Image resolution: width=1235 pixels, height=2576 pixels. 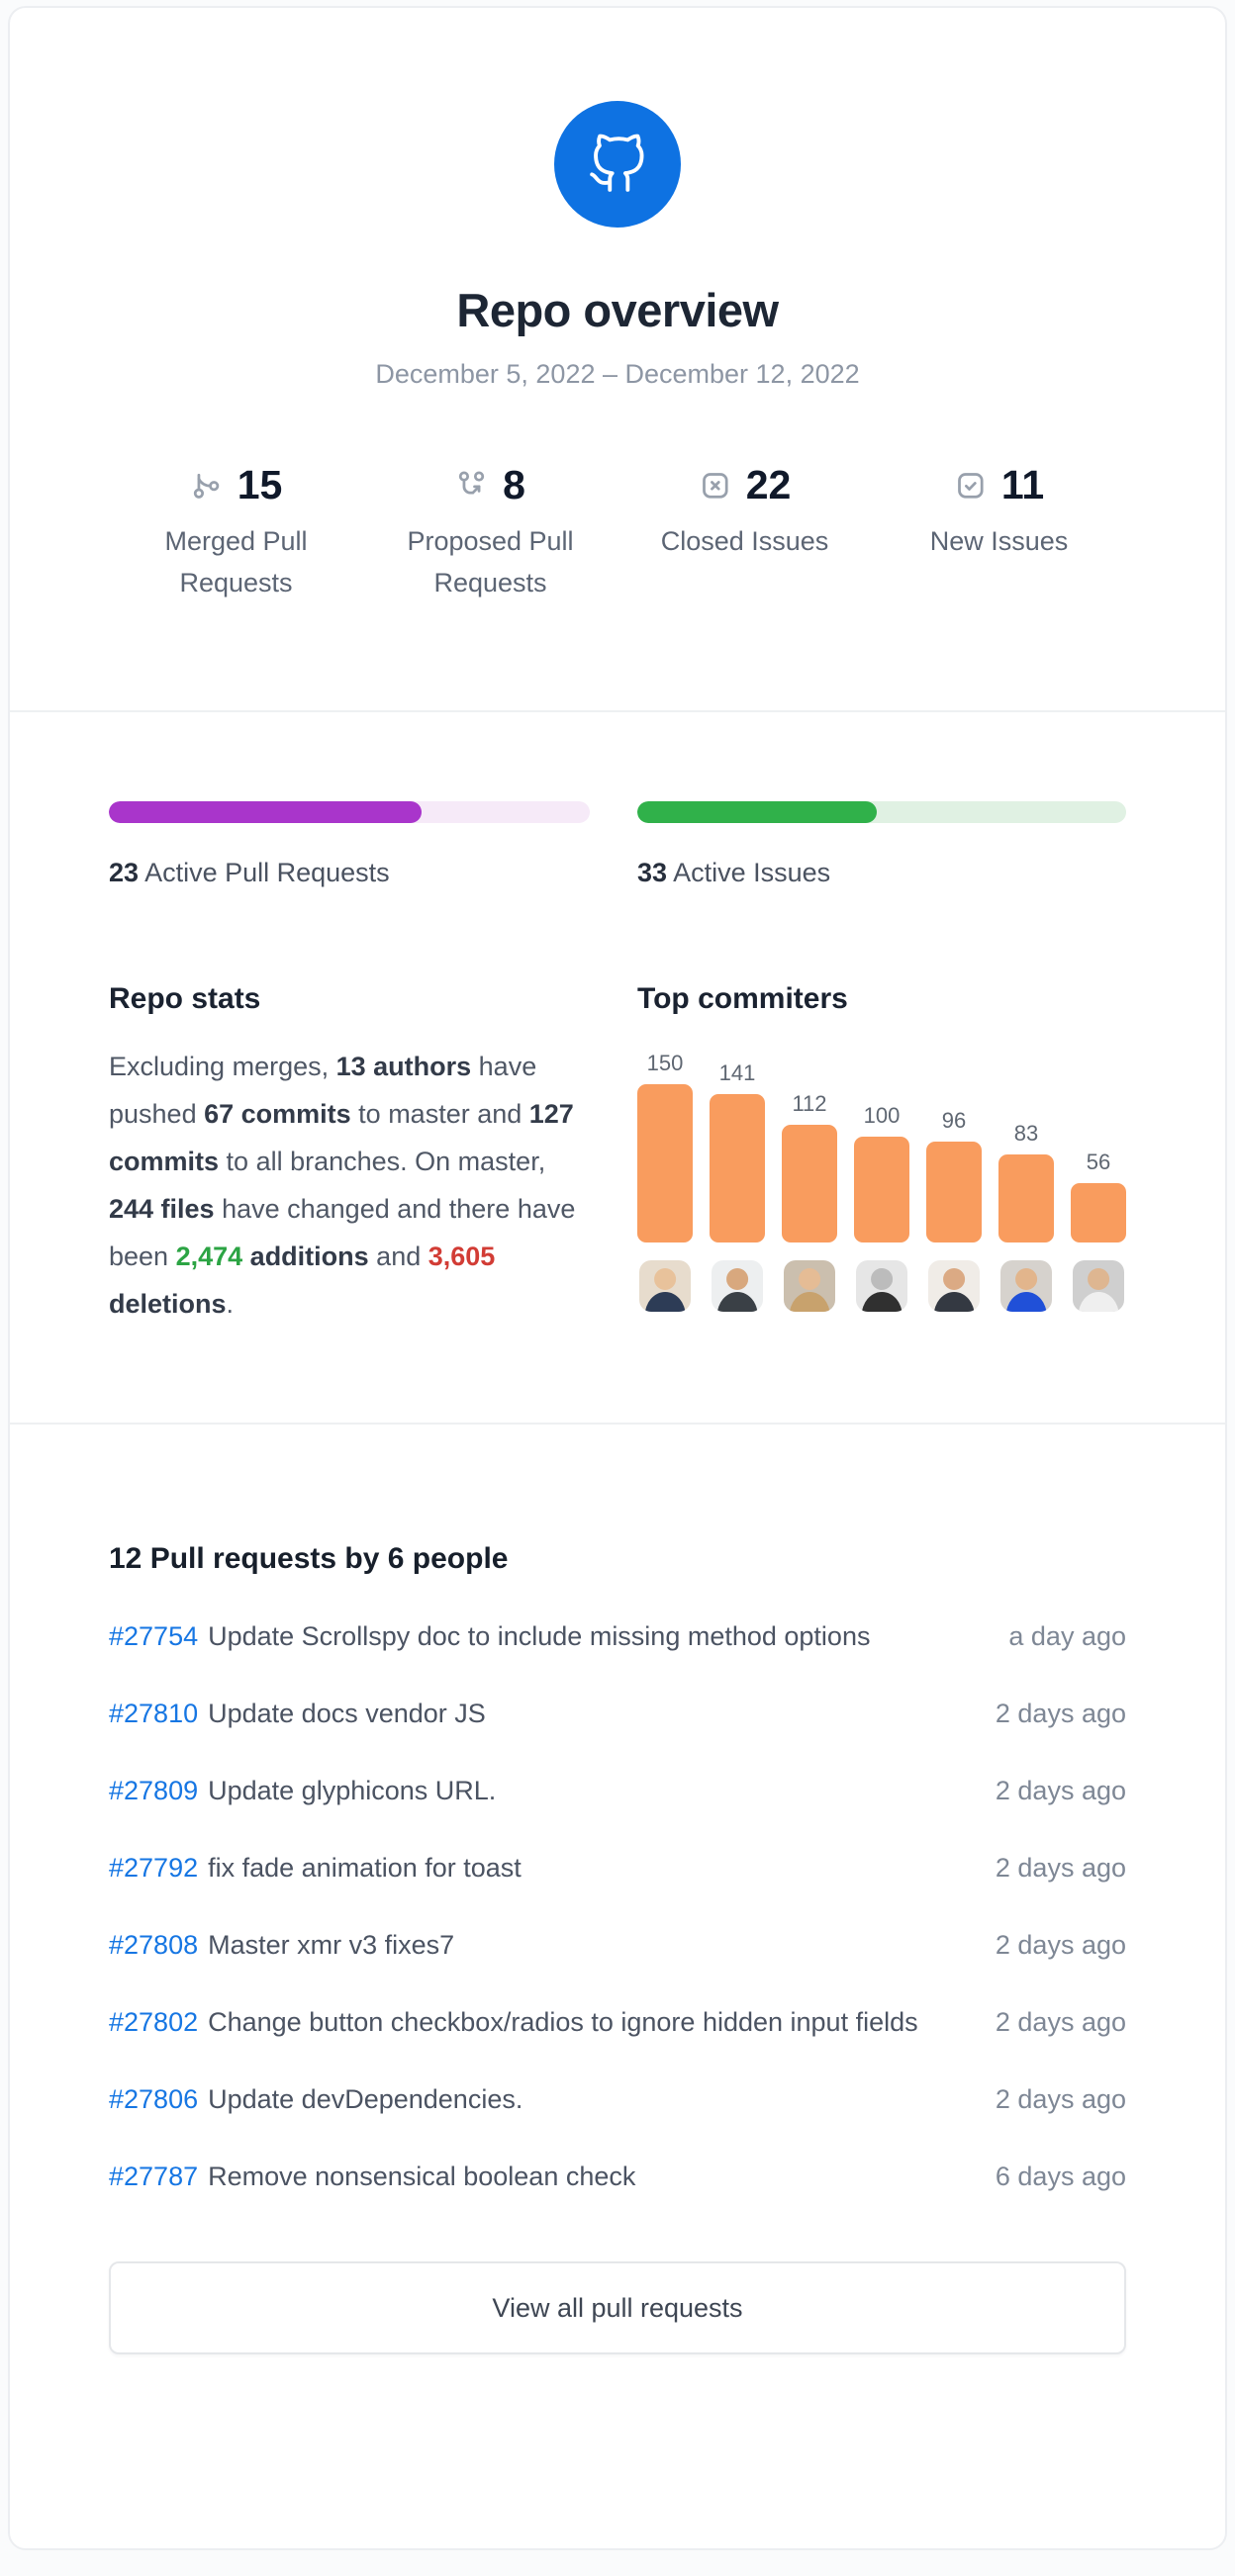 What do you see at coordinates (737, 1072) in the screenshot?
I see `committer-commit-count: 141` at bounding box center [737, 1072].